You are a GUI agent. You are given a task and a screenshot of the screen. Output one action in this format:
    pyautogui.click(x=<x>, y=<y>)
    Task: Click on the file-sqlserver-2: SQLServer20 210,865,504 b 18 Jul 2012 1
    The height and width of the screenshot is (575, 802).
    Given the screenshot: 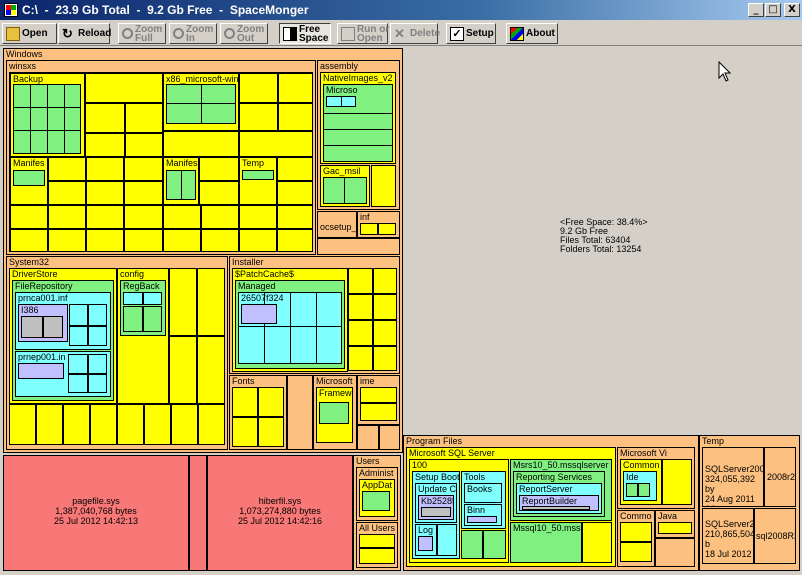 What is the action you would take?
    pyautogui.click(x=728, y=536)
    